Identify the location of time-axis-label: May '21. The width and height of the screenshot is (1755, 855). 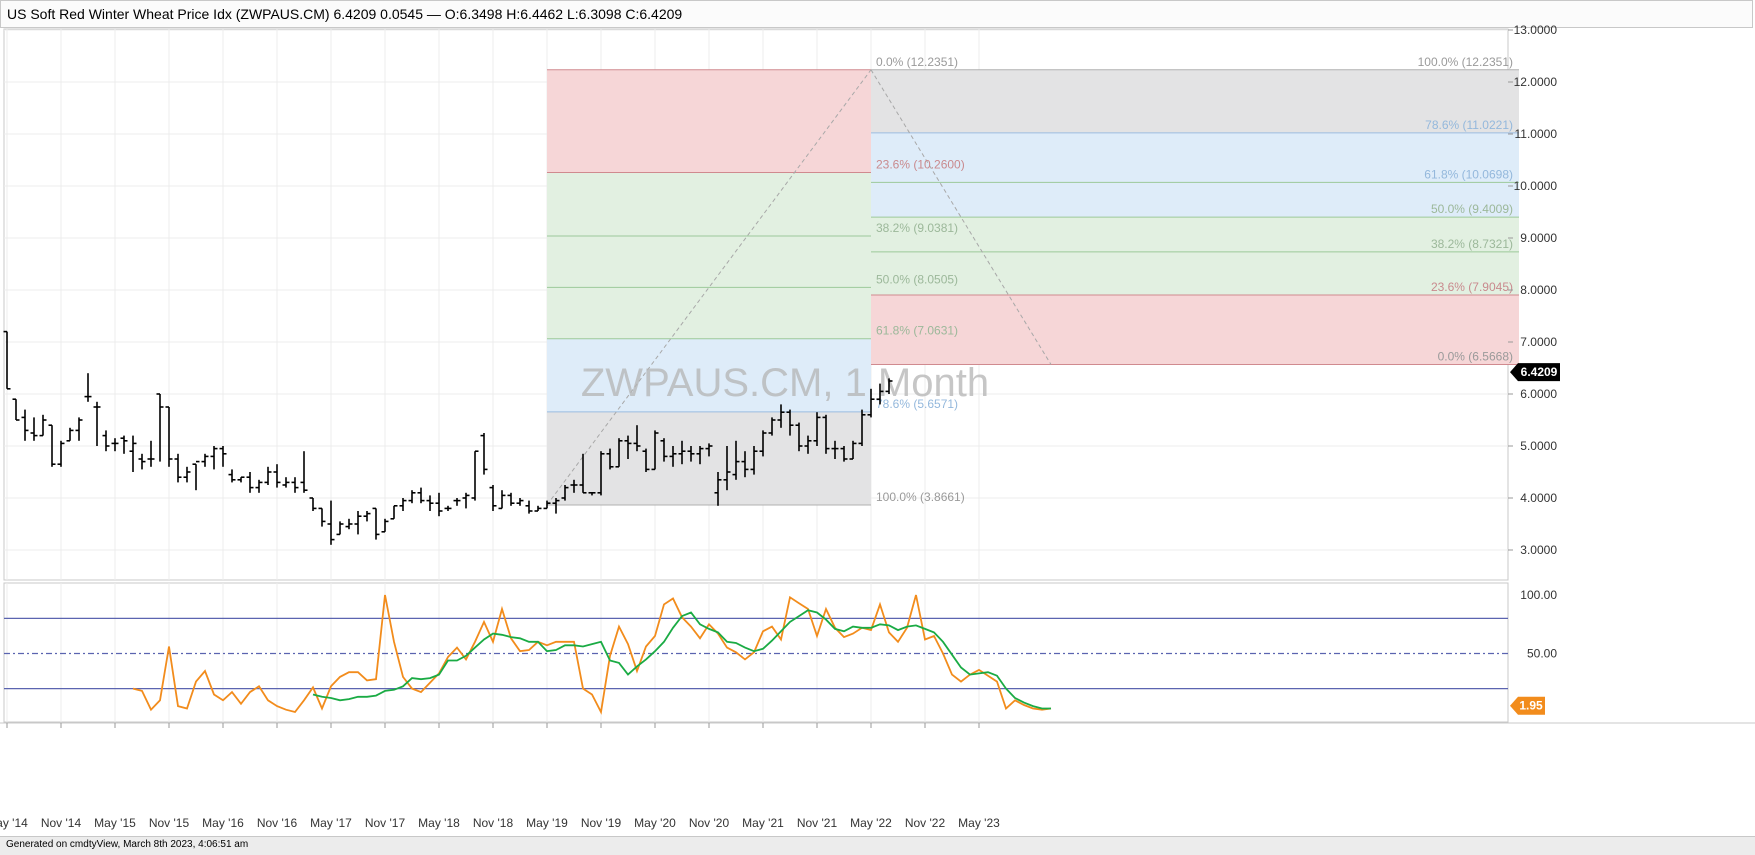
(763, 823).